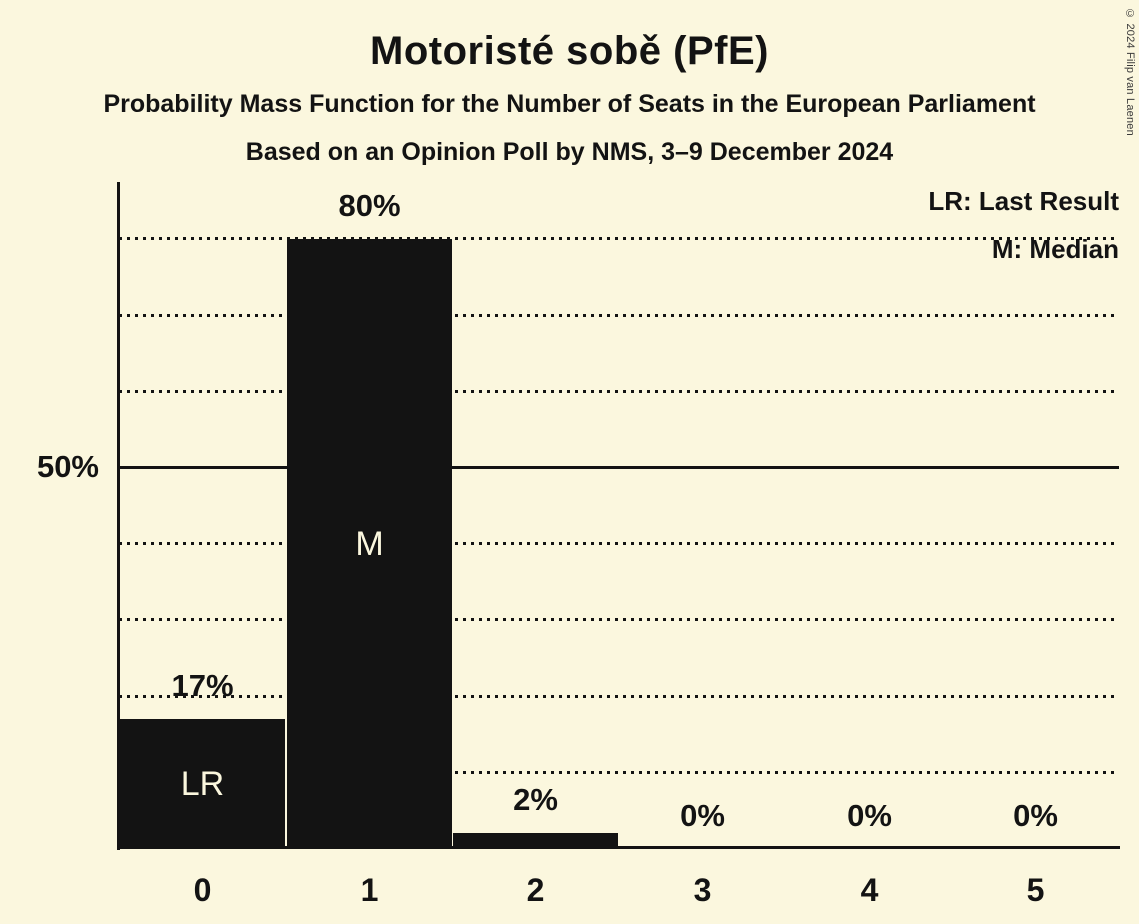 This screenshot has width=1139, height=924. What do you see at coordinates (118, 516) in the screenshot?
I see `y-axis-line` at bounding box center [118, 516].